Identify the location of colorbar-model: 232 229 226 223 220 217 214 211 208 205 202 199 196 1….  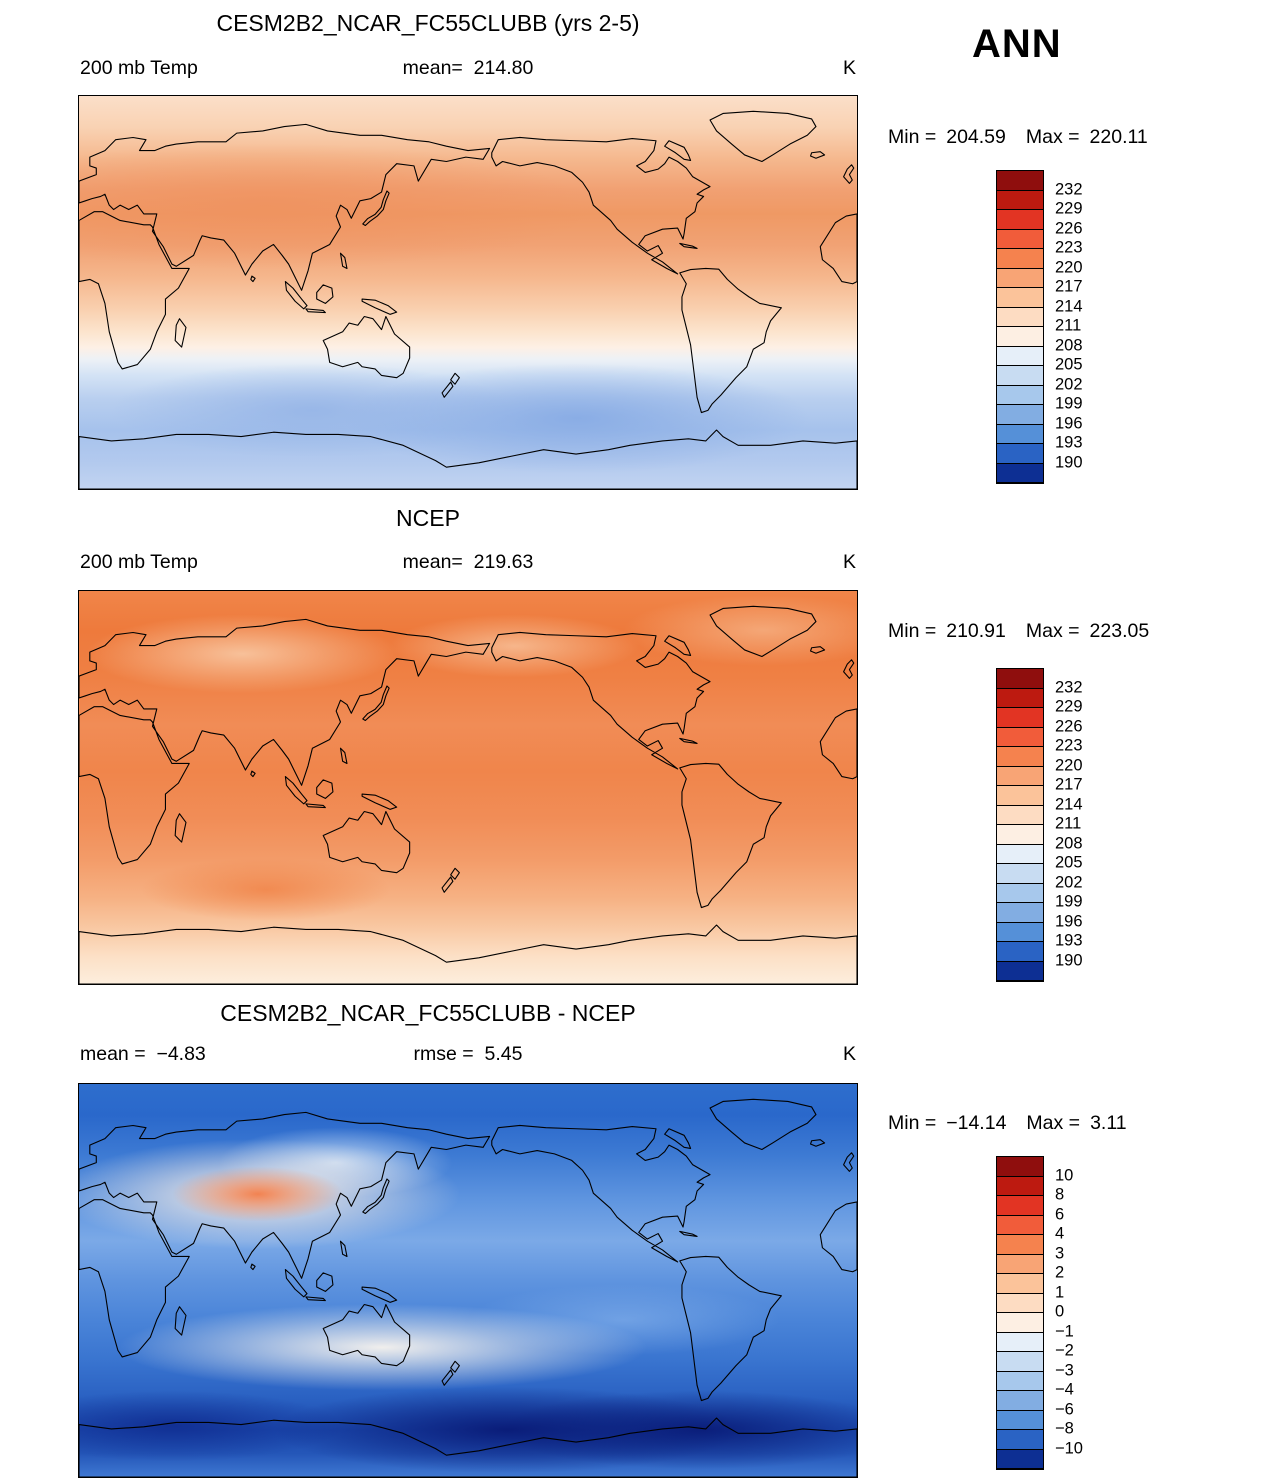
(1039, 327).